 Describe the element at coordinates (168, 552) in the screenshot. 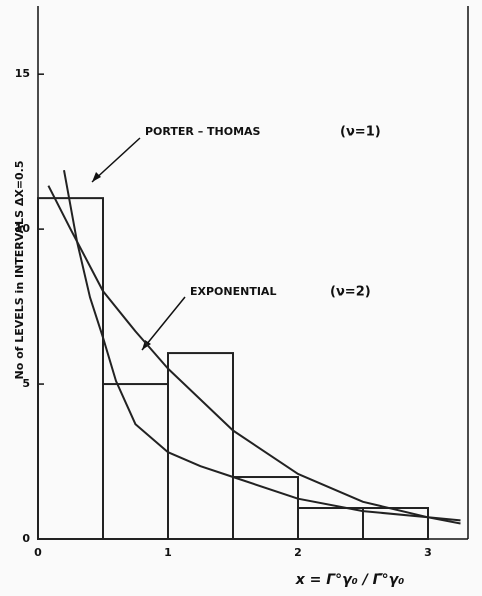

I see `x-tick-label: 1` at that location.